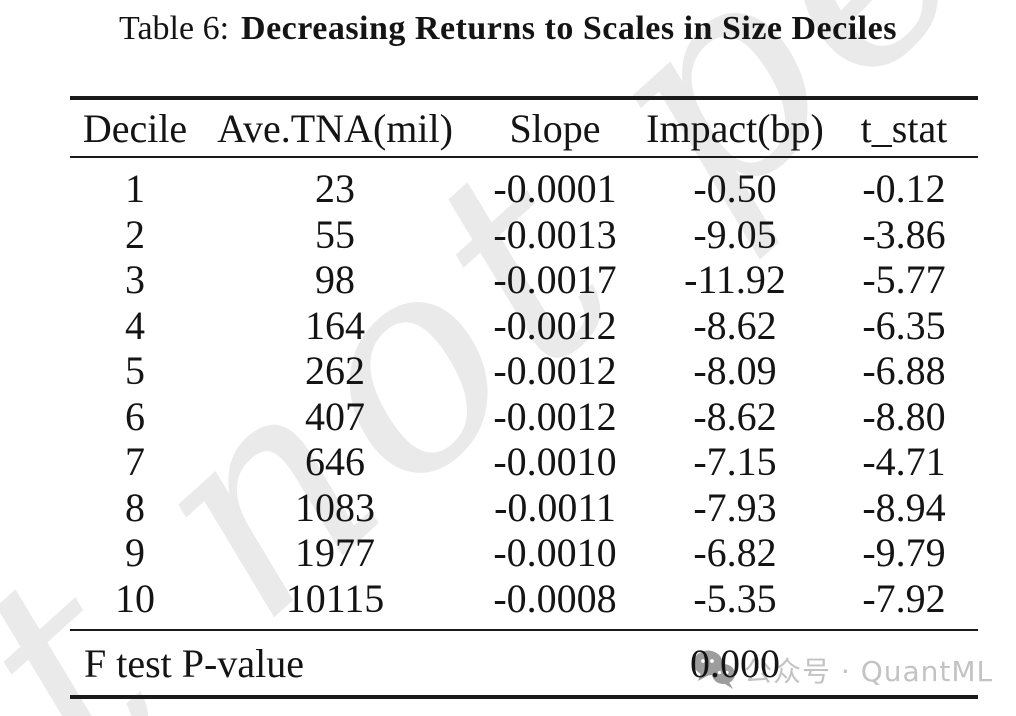 The width and height of the screenshot is (1016, 716). Describe the element at coordinates (335, 234) in the screenshot. I see `table-cell: 55` at that location.